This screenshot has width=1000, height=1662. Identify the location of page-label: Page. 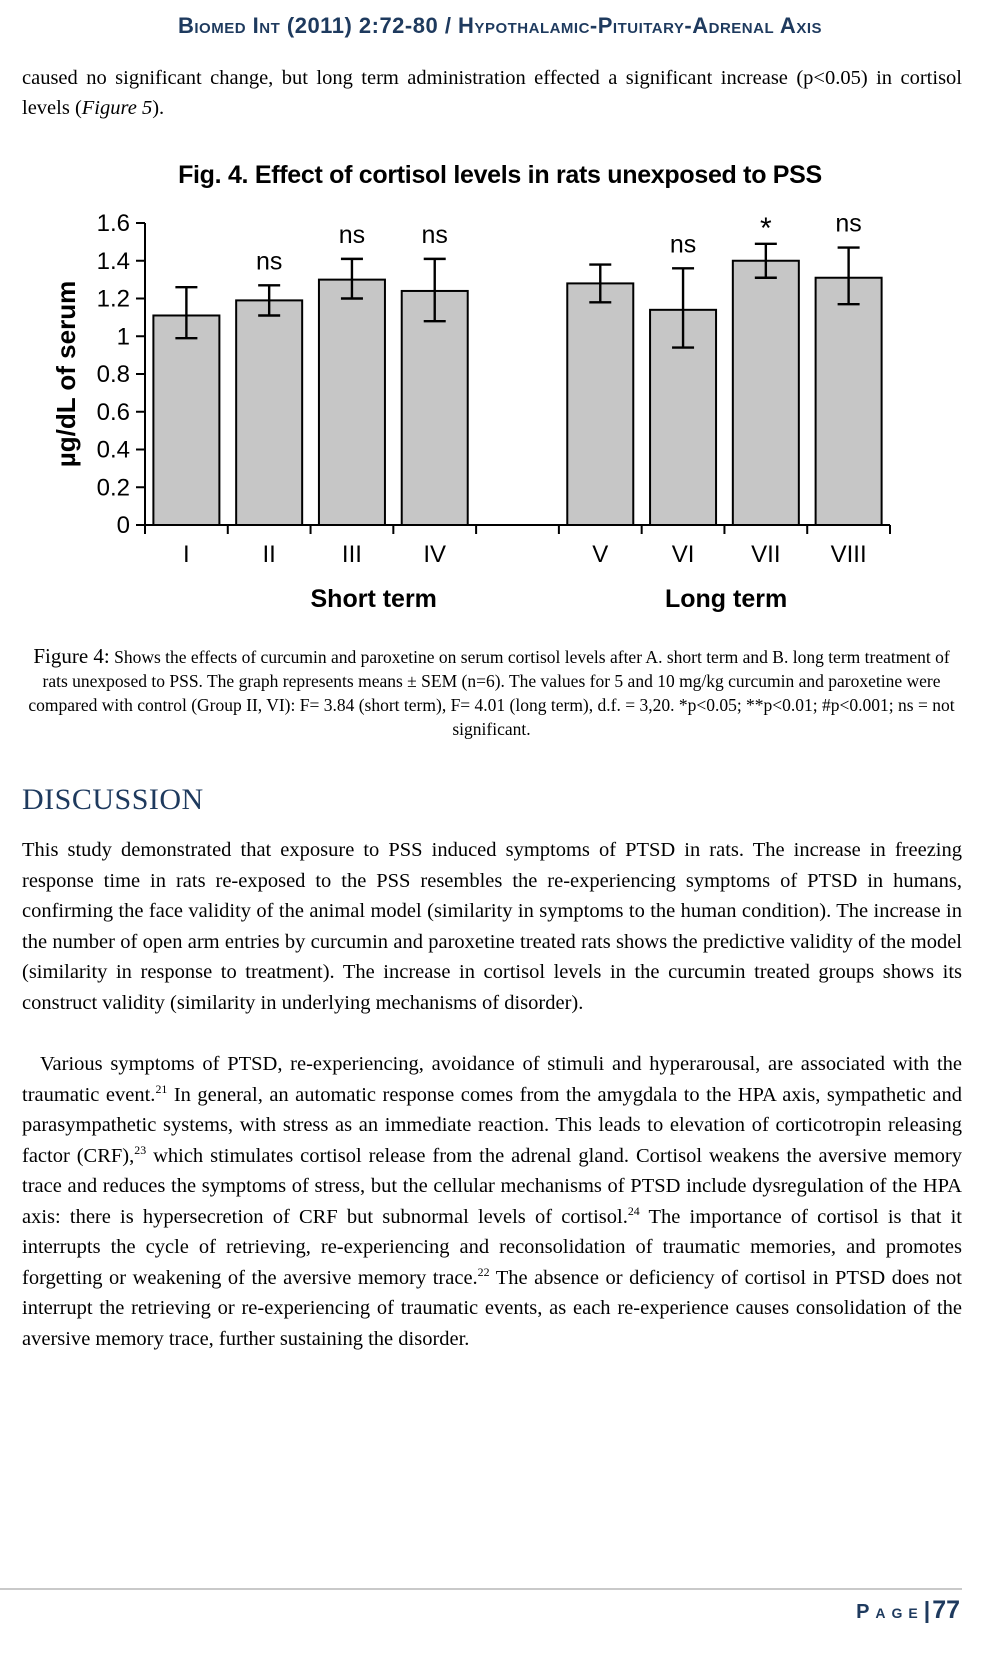
(890, 1612).